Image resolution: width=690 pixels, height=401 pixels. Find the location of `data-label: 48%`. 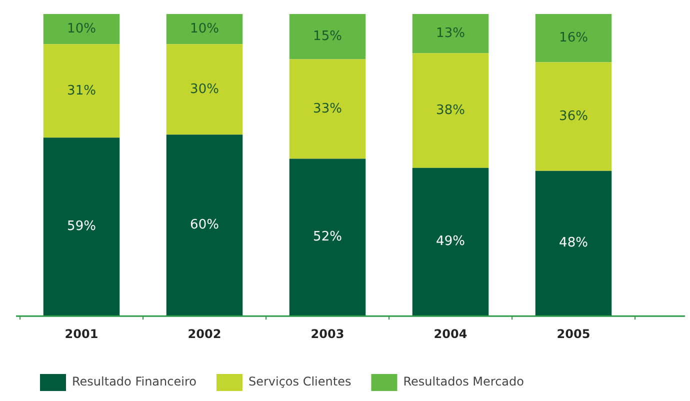

data-label: 48% is located at coordinates (573, 243).